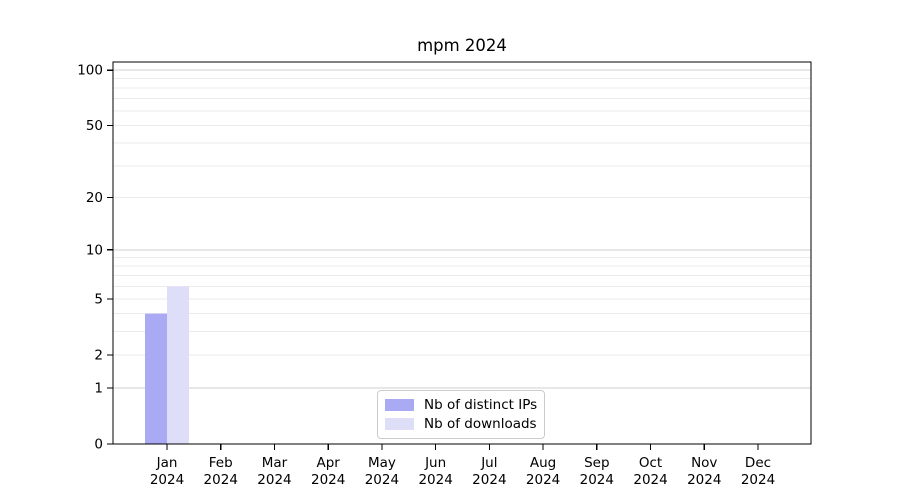 This screenshot has height=500, width=900. Describe the element at coordinates (98, 299) in the screenshot. I see `y-tick-label: 5` at that location.